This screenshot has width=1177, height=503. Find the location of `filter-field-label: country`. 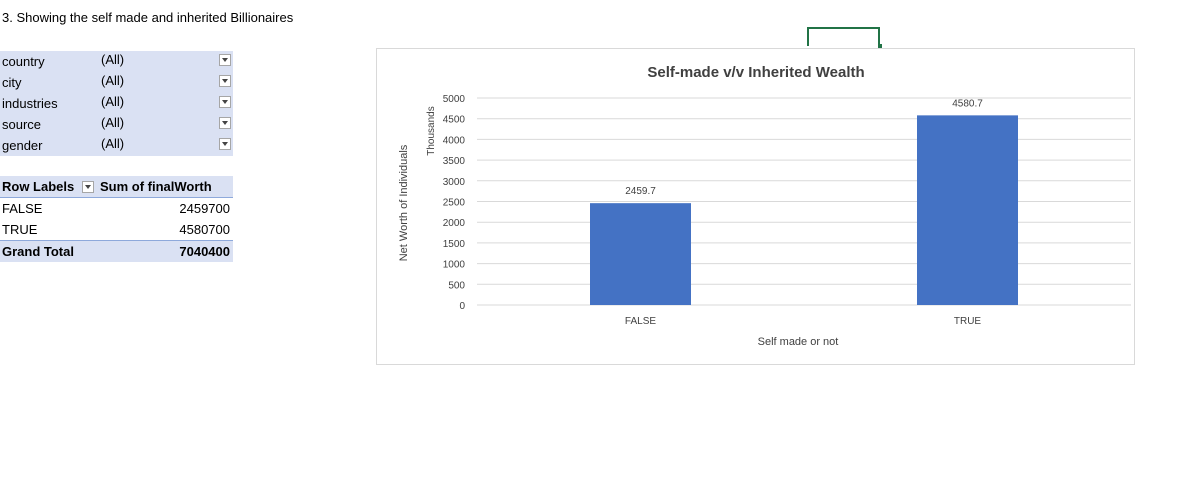

filter-field-label: country is located at coordinates (23, 61).